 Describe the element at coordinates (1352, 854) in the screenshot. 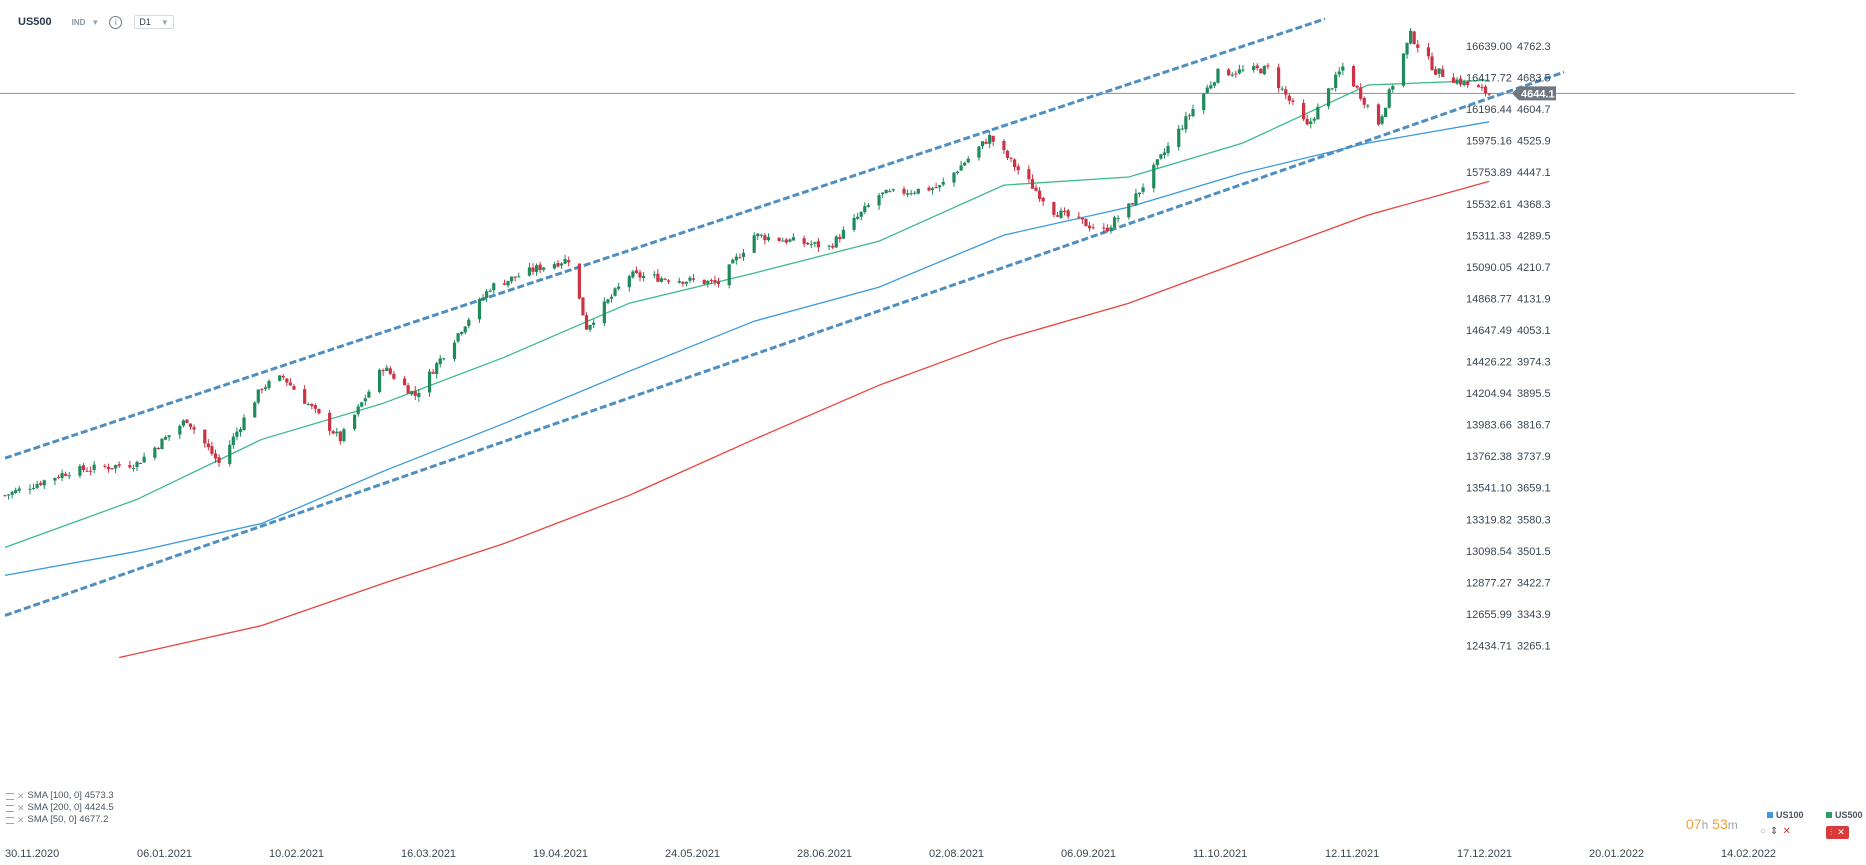

I see `x-tick-label: 12.11.2021` at that location.